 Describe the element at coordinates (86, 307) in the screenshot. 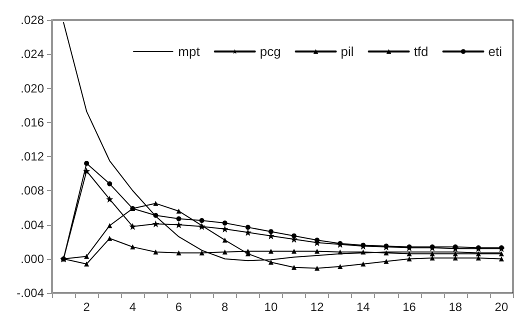

I see `x-tick-label: 2` at that location.